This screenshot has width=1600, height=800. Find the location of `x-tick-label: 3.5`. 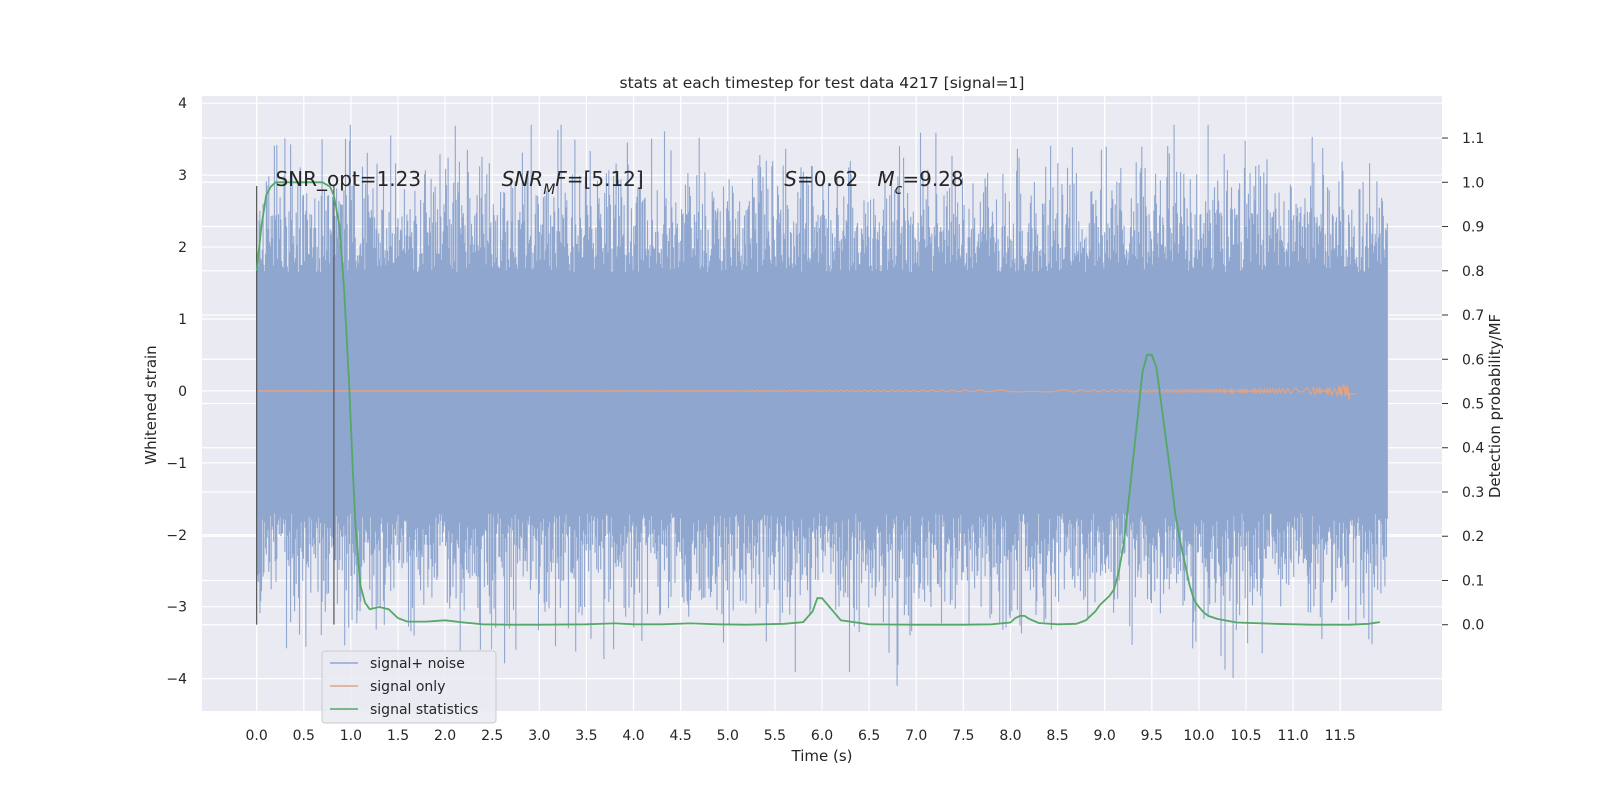

x-tick-label: 3.5 is located at coordinates (586, 736).